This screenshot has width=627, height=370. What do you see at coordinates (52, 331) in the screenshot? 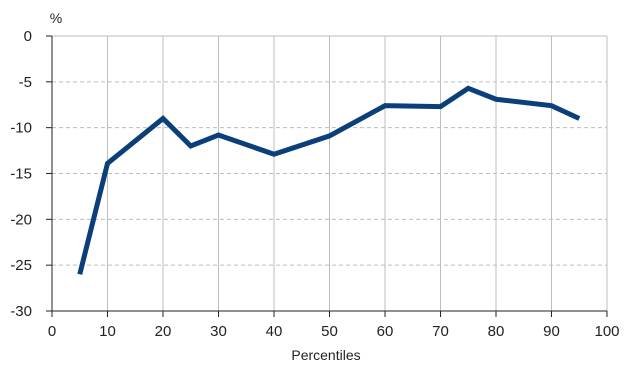
I see `x-tick-label: 0` at bounding box center [52, 331].